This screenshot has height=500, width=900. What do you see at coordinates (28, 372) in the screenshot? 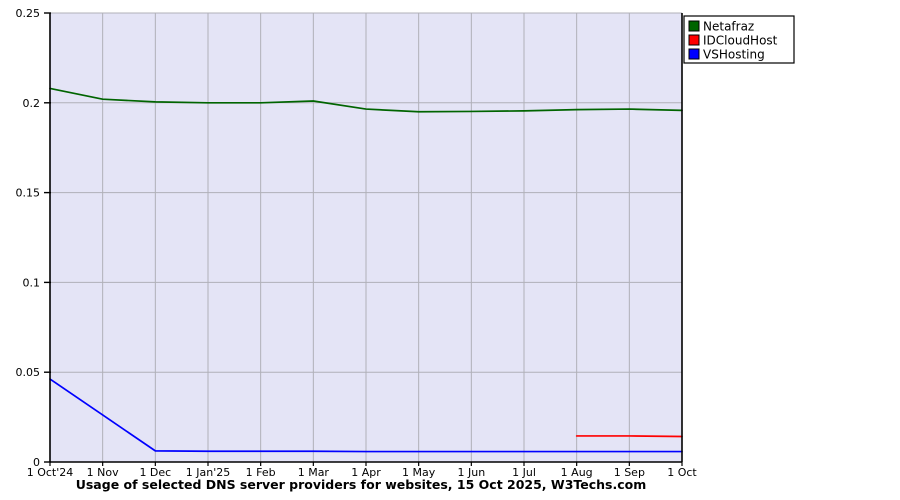
I see `y-tick-label: 0.05` at bounding box center [28, 372].